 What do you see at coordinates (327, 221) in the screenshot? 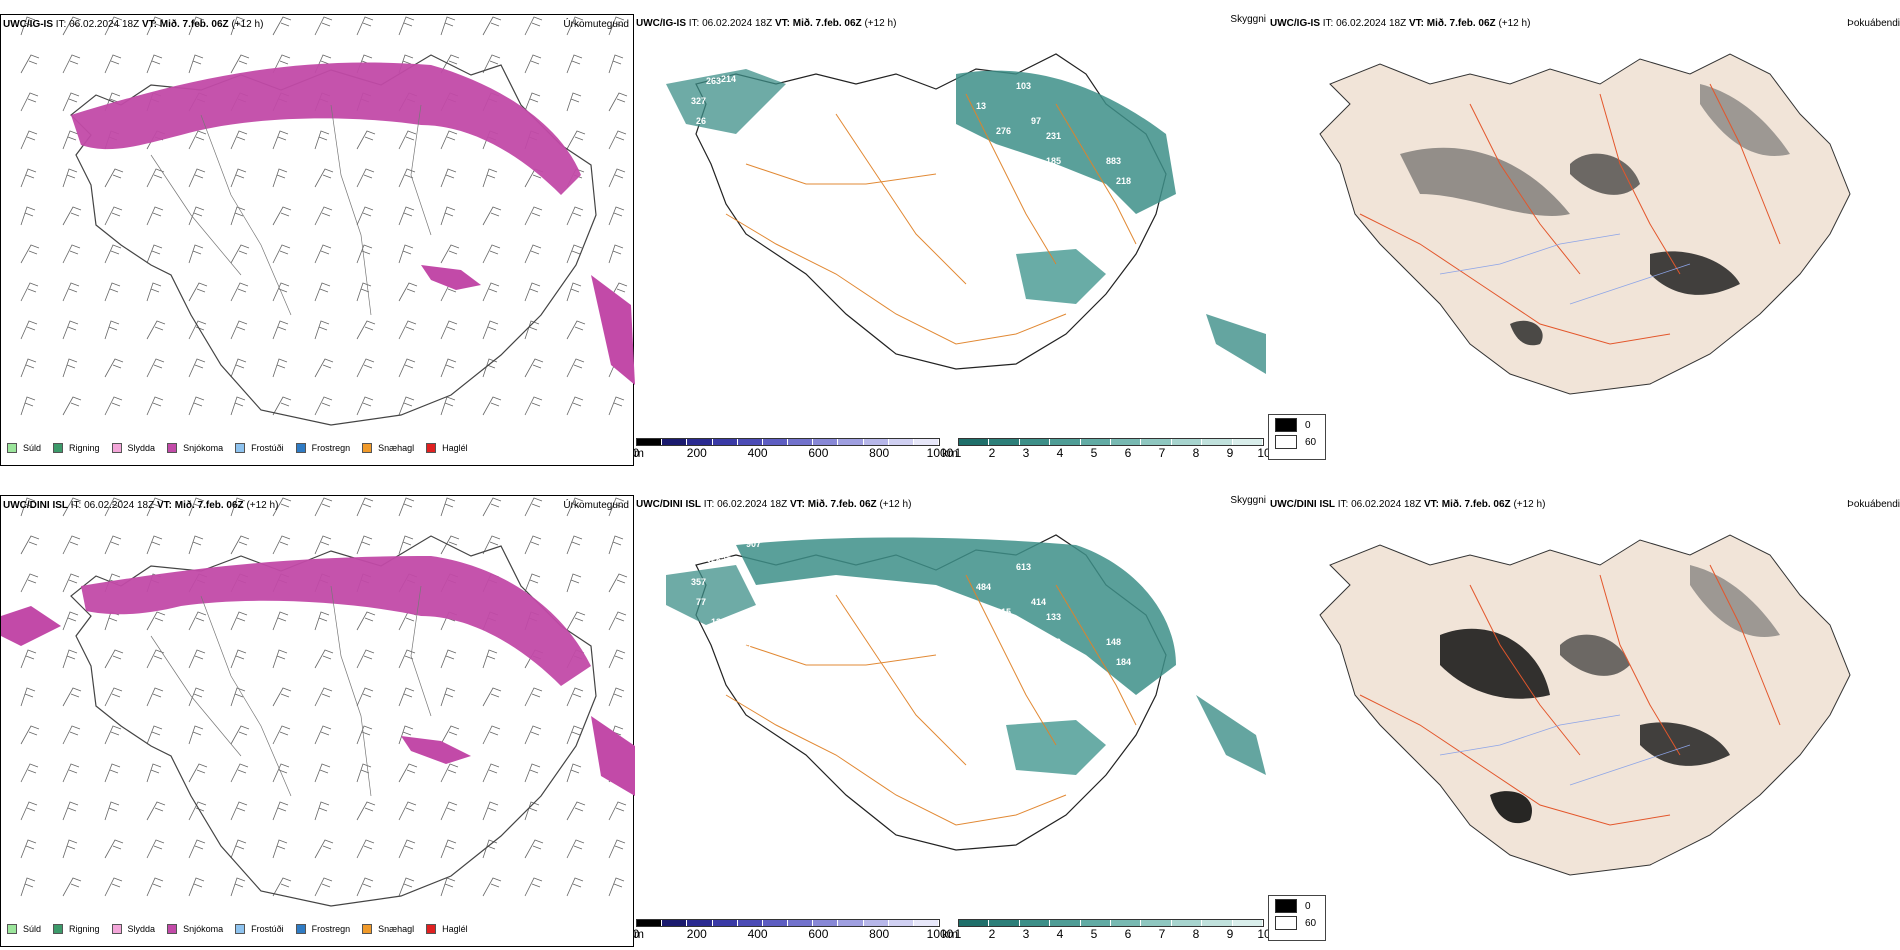
I see `precip-type-map-row1` at bounding box center [327, 221].